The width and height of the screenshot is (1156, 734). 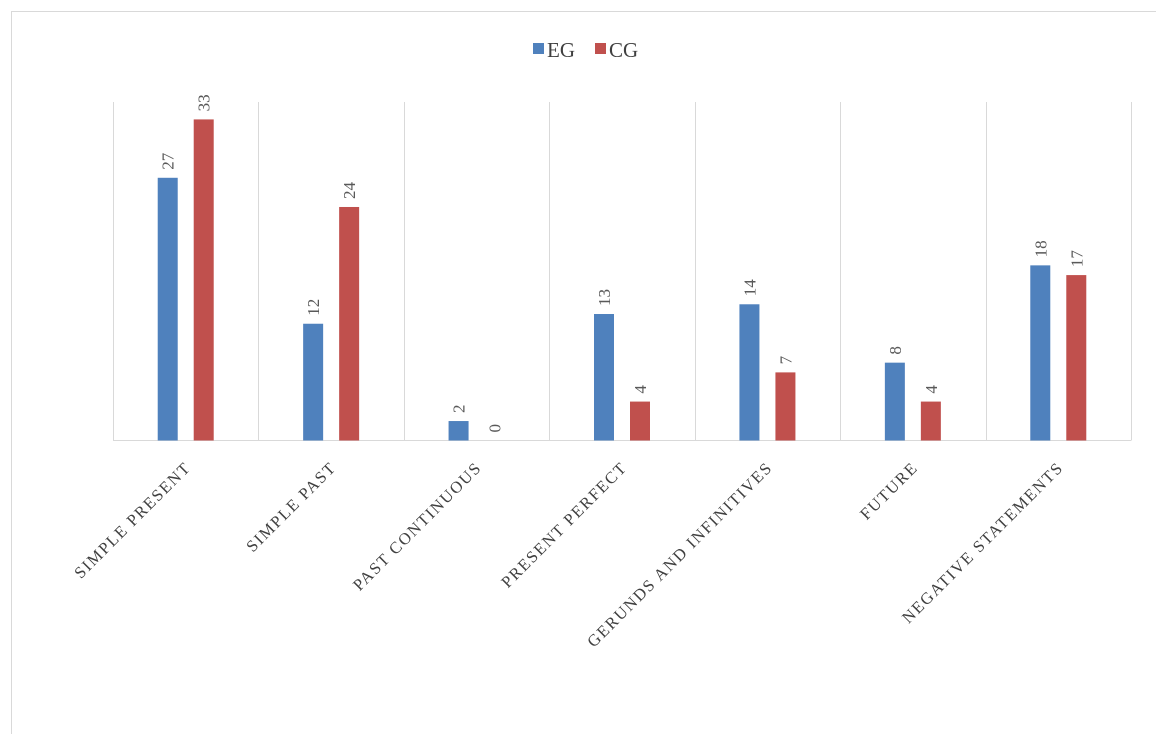 I want to click on category-label-2: PAST CONTINUOUS, so click(x=417, y=526).